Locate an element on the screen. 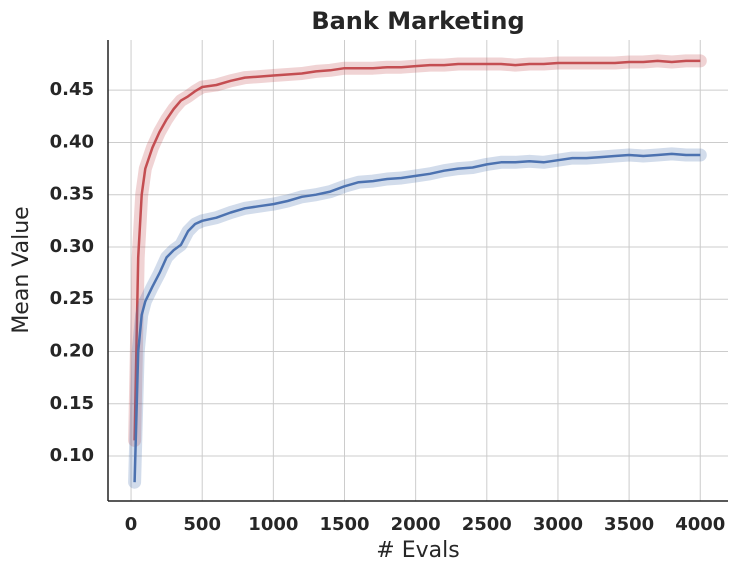 The image size is (740, 575). x-tick-label: 2500 is located at coordinates (487, 524).